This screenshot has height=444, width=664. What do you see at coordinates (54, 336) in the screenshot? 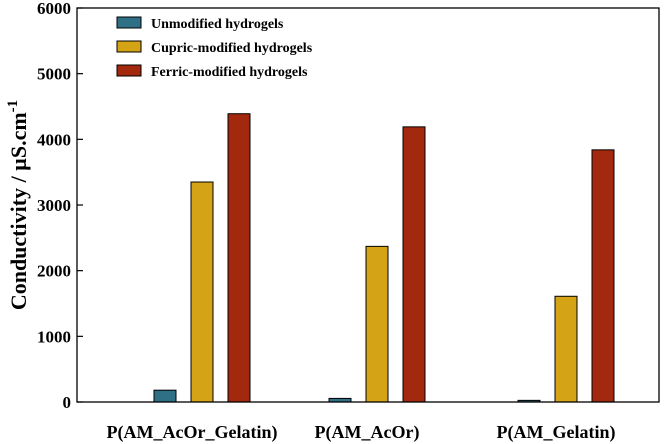
I see `y-tick-label: 1000` at bounding box center [54, 336].